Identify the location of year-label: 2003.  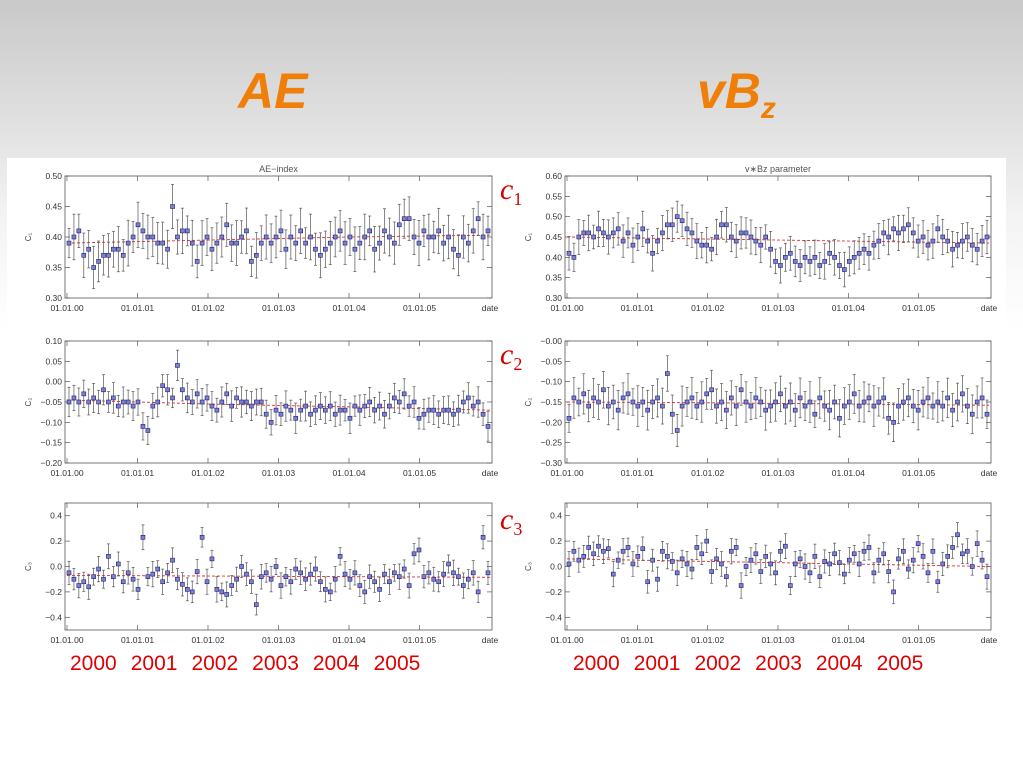
(275, 663).